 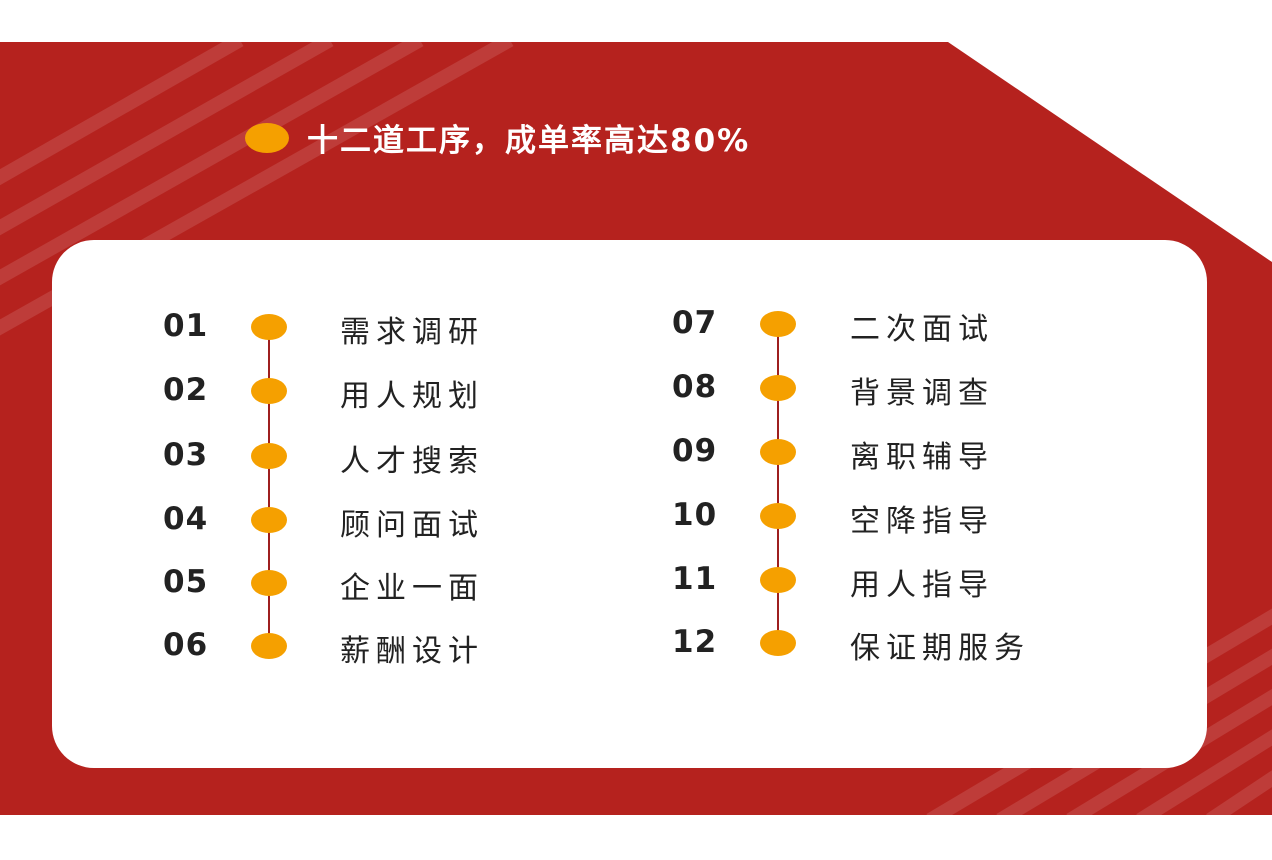 I want to click on step-label: 背景调查, so click(x=922, y=393).